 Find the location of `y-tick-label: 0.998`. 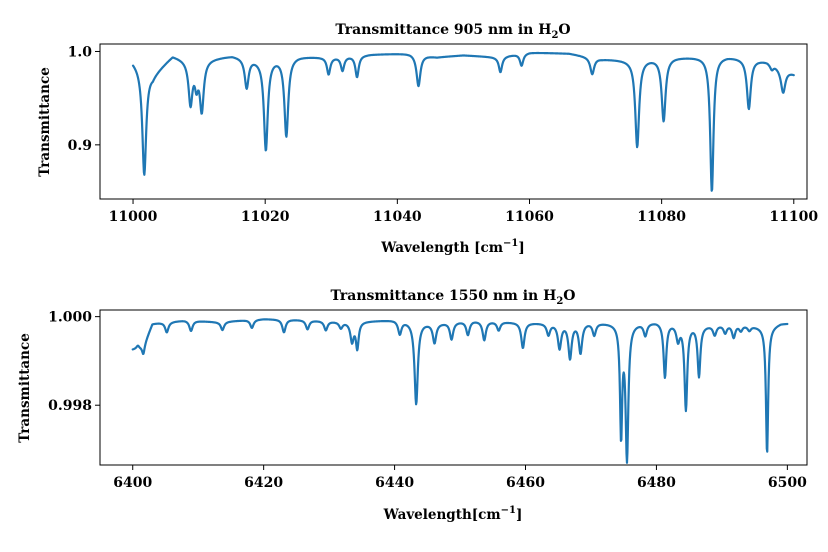

y-tick-label: 0.998 is located at coordinates (70, 406).